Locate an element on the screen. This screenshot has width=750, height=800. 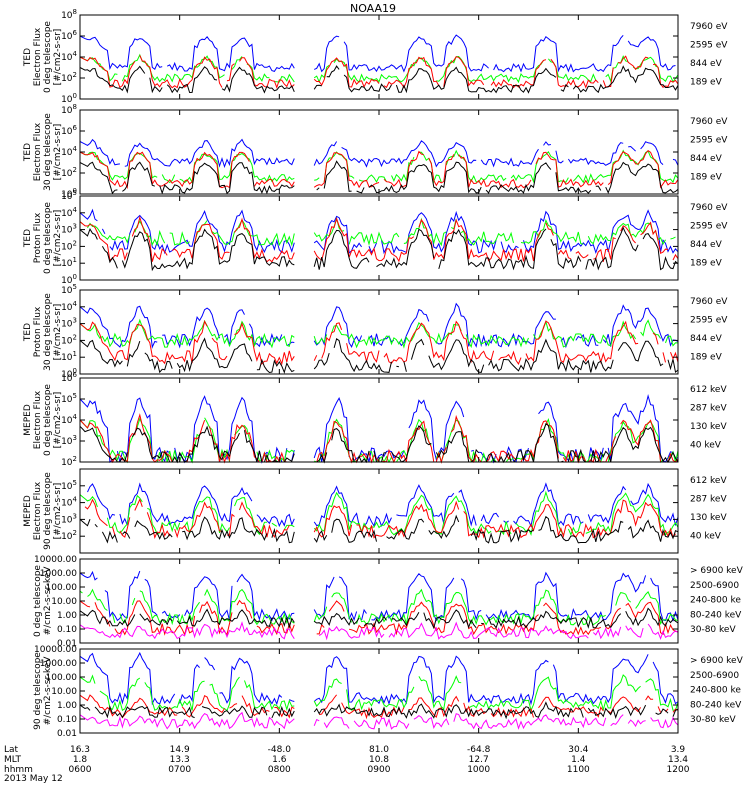
y-tick-label: 10¹ is located at coordinates (69, 356).